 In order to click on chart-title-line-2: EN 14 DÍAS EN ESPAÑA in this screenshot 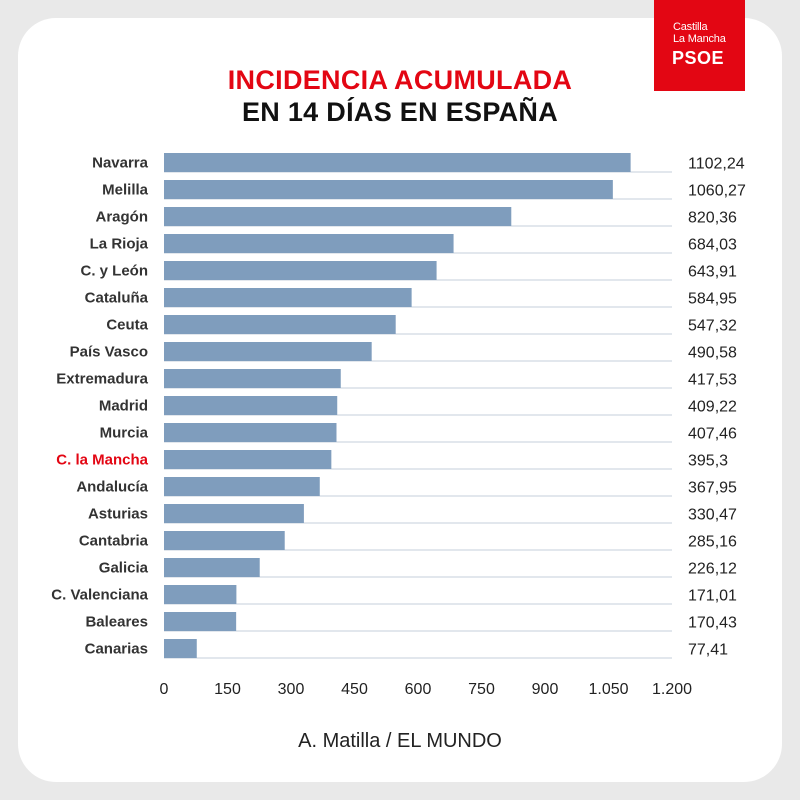, I will do `click(400, 112)`.